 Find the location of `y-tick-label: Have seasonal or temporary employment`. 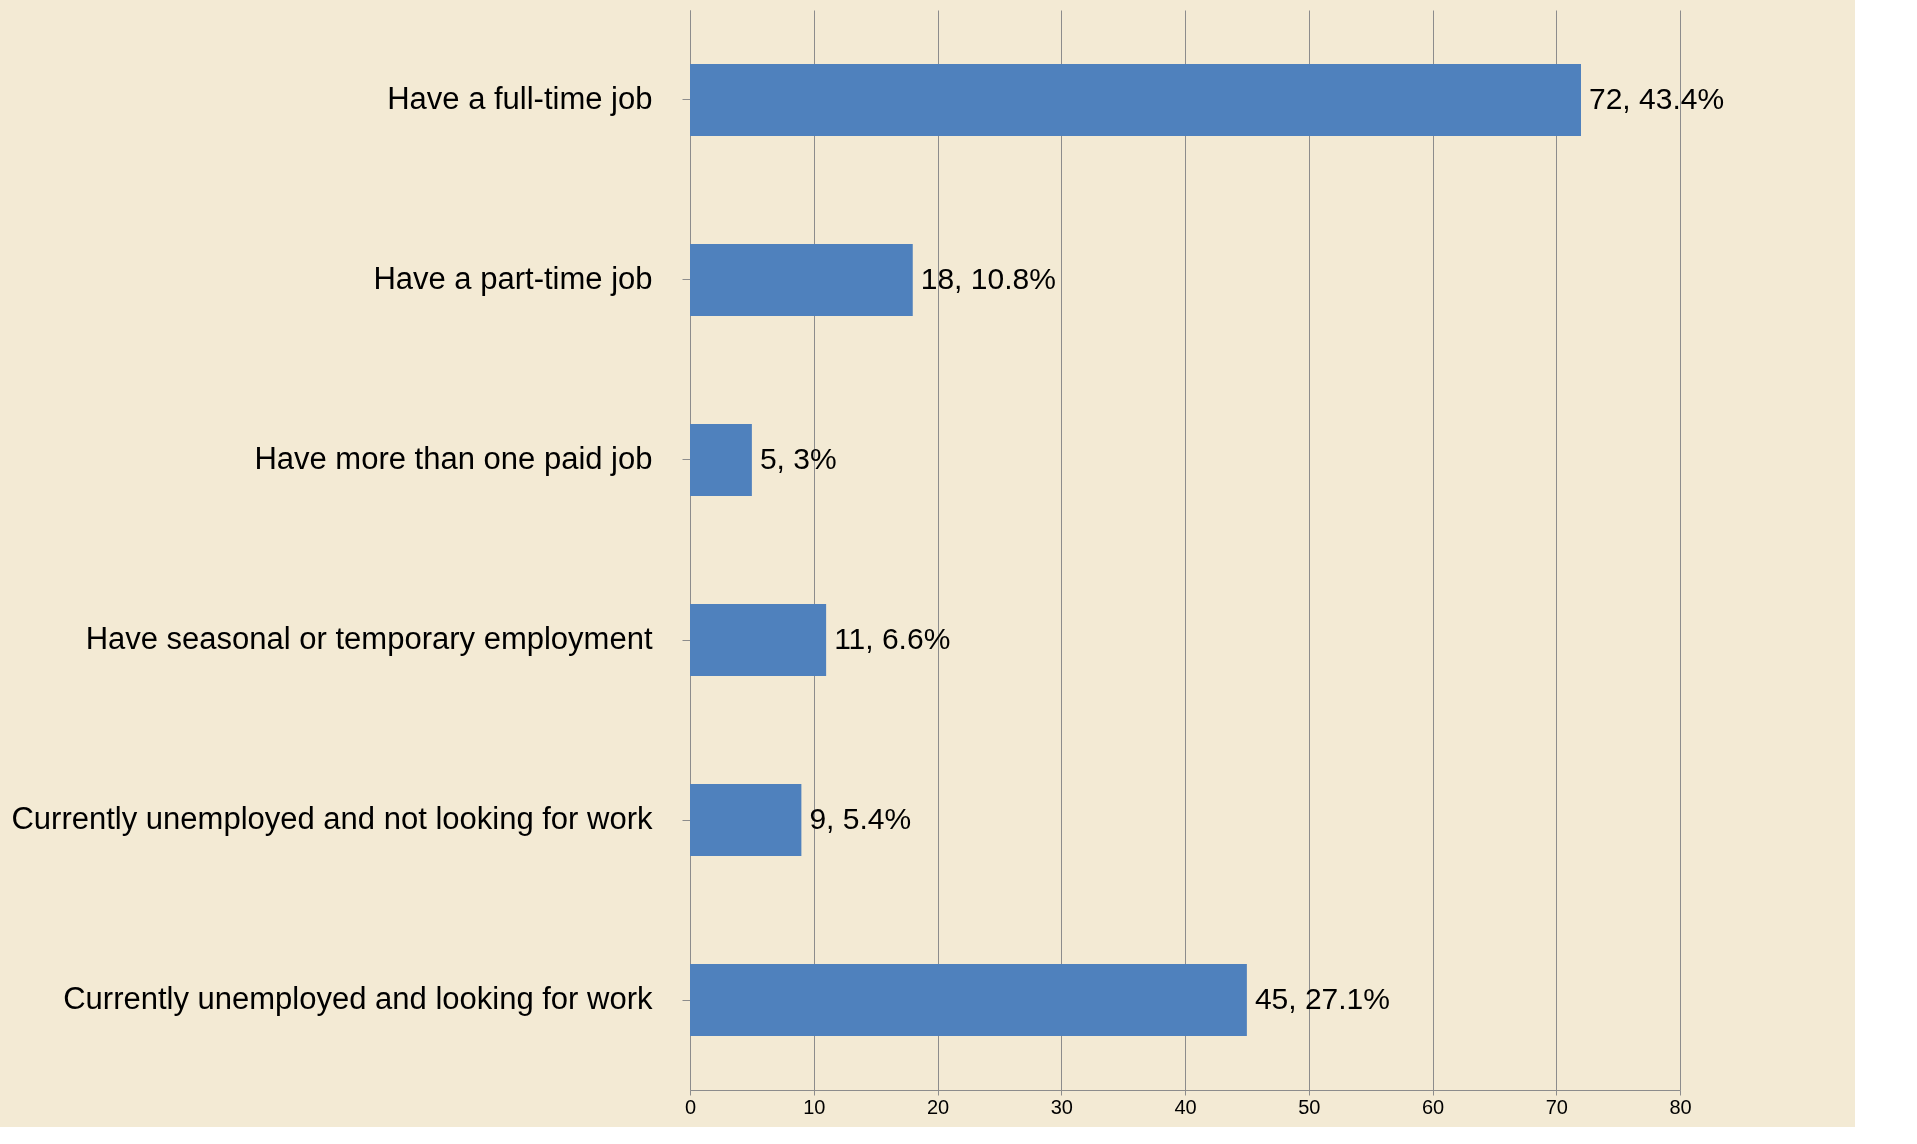

y-tick-label: Have seasonal or temporary employment is located at coordinates (369, 638).